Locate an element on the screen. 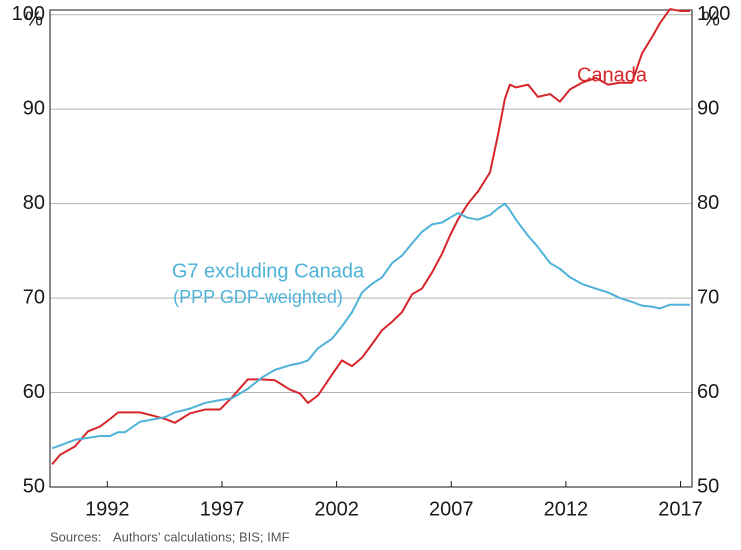 This screenshot has width=741, height=550. annotation: Canada is located at coordinates (612, 75).